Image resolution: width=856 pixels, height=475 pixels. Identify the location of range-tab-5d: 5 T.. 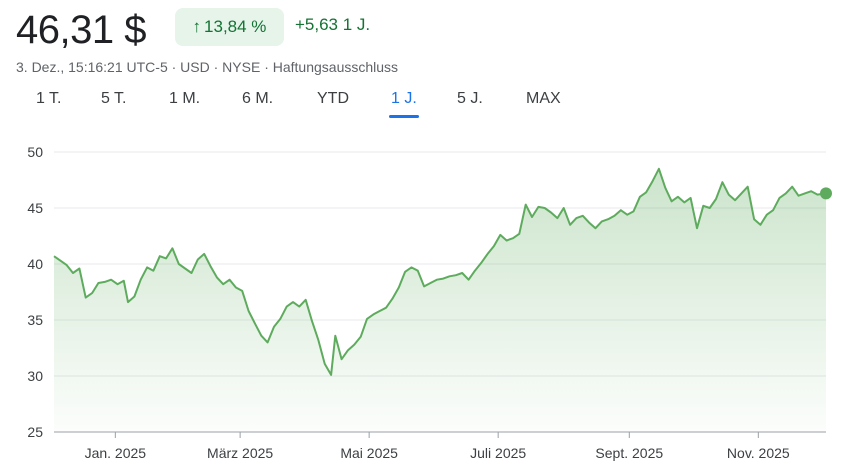
(114, 98).